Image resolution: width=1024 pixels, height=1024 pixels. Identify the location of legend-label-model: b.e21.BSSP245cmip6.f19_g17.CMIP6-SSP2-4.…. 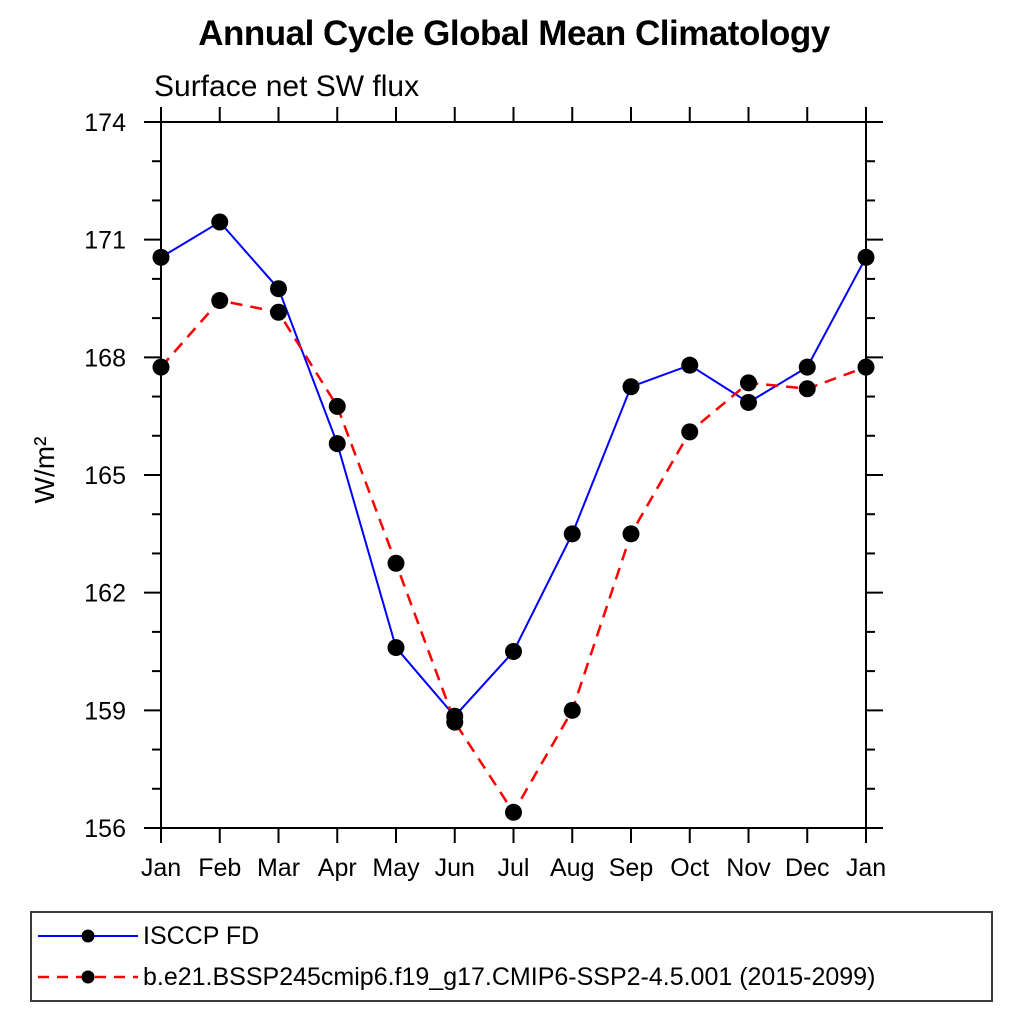
(509, 976).